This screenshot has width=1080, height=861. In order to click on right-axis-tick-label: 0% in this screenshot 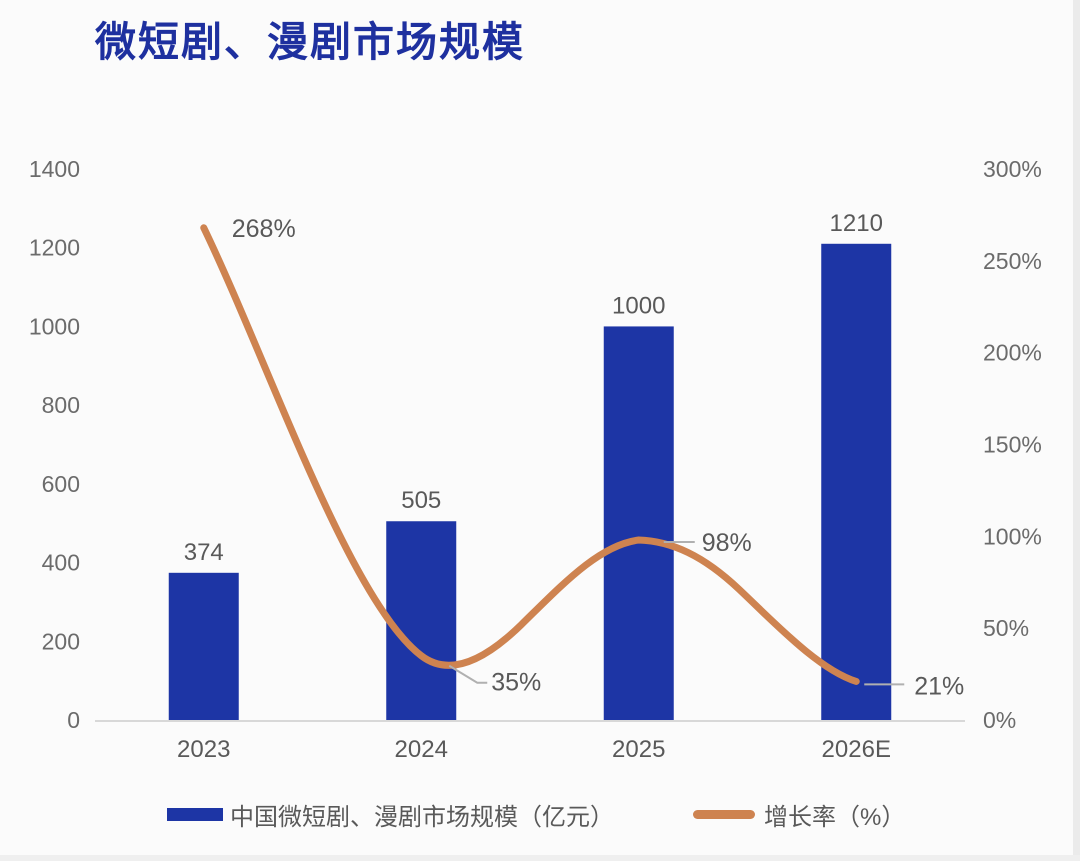, I will do `click(999, 720)`.